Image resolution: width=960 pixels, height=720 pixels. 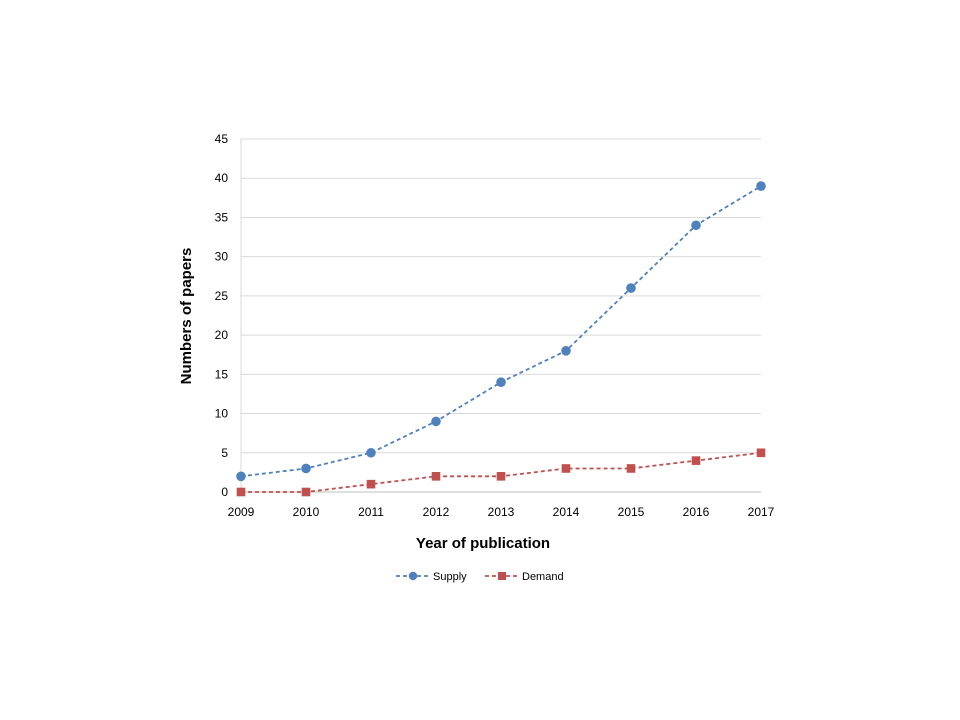 I want to click on series-demand, so click(x=501, y=472).